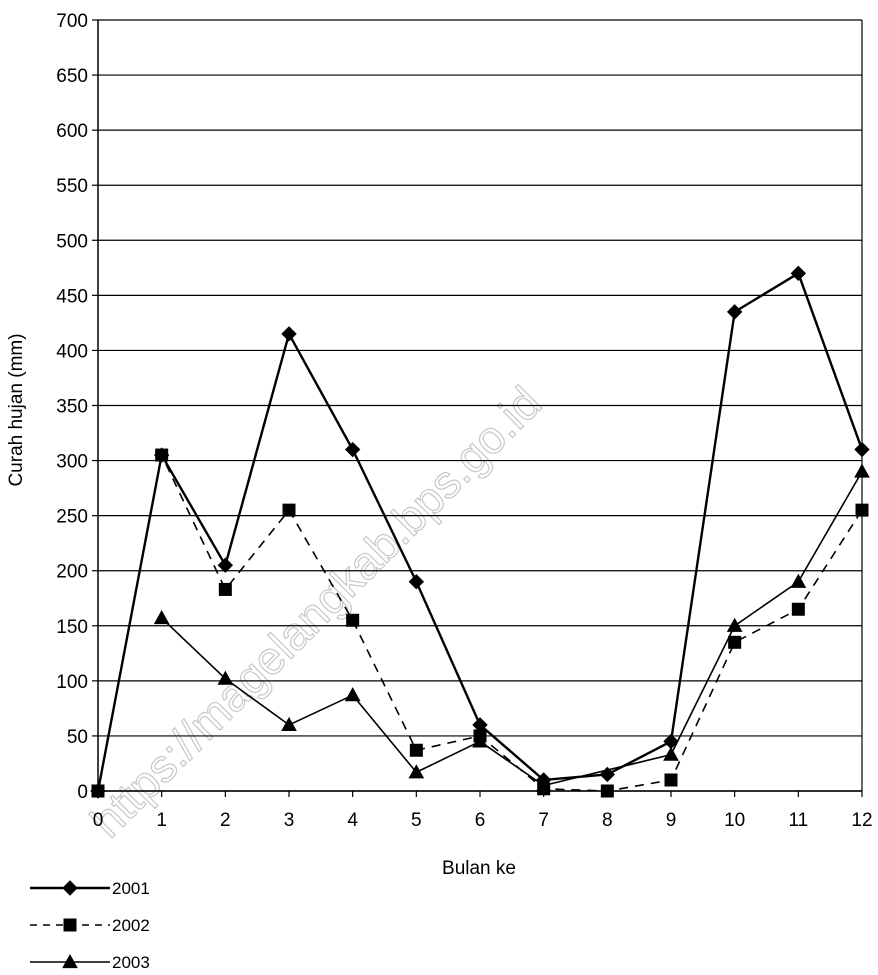  I want to click on legend-entry-2003: 2003, so click(90, 962).